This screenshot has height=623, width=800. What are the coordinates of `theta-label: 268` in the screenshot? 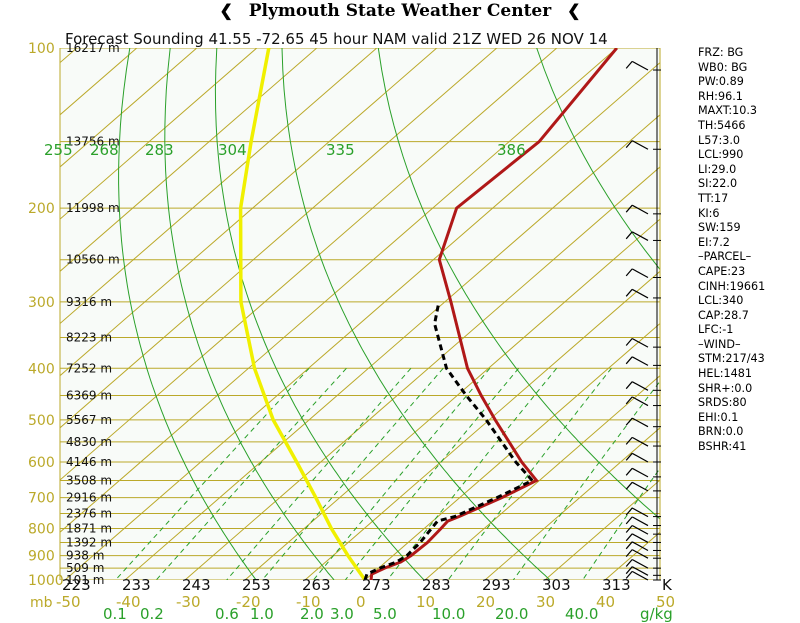 It's located at (104, 150).